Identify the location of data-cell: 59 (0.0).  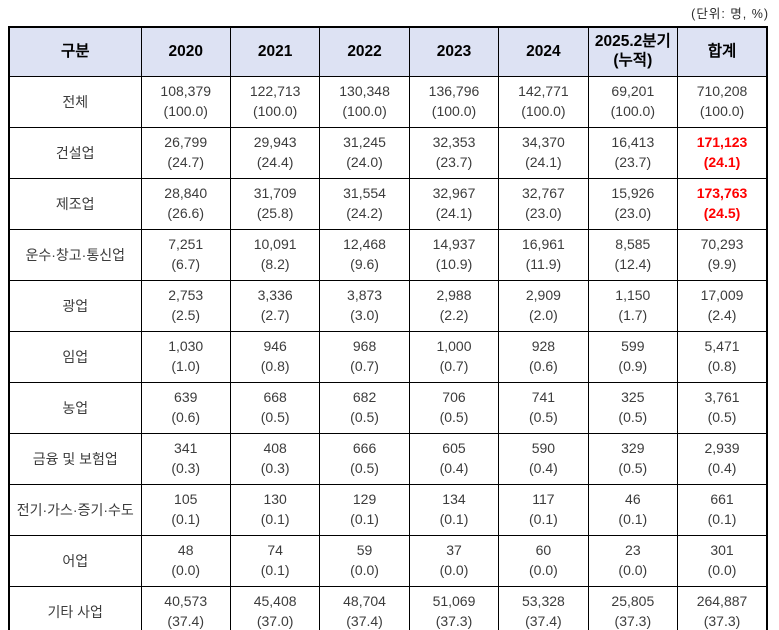
(364, 561).